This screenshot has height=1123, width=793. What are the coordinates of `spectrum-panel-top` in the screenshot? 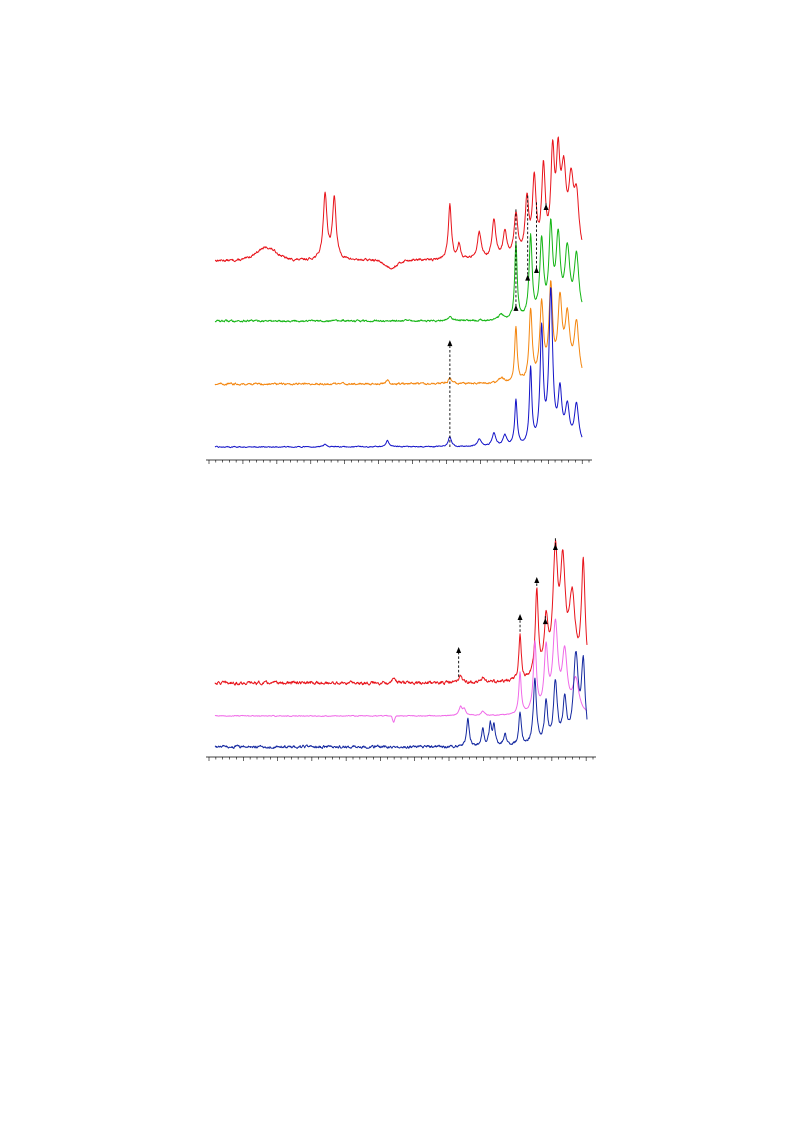 It's located at (399, 300).